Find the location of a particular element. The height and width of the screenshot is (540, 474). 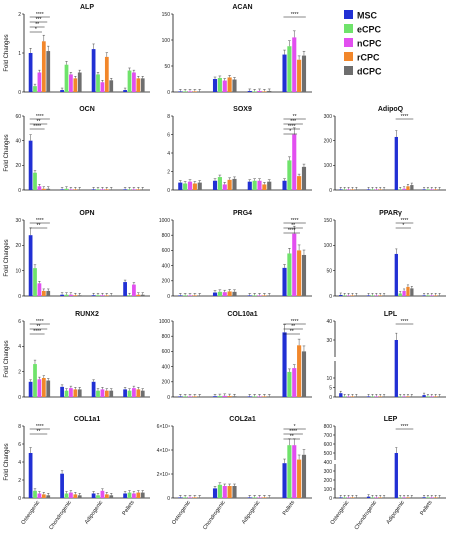

y-tick-label: 4 is located at coordinates (19, 463).